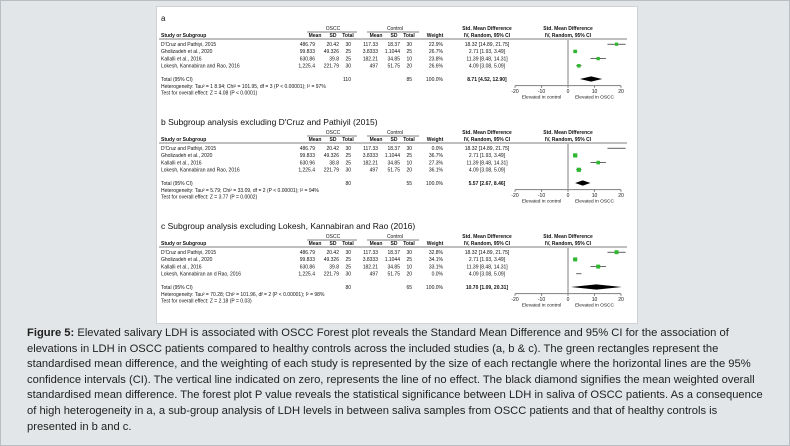 Image resolution: width=790 pixels, height=446 pixels. Describe the element at coordinates (348, 184) in the screenshot. I see `total-oscc-n: 80` at that location.